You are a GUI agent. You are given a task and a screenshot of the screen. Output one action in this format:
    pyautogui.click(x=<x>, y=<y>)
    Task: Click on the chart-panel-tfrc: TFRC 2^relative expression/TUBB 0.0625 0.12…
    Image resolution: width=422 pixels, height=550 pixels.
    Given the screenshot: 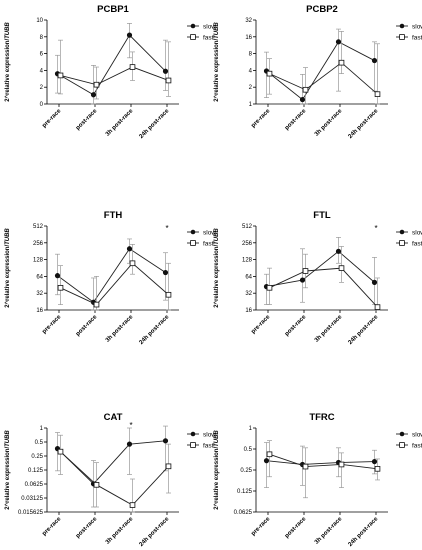 What is the action you would take?
    pyautogui.click(x=318, y=480)
    